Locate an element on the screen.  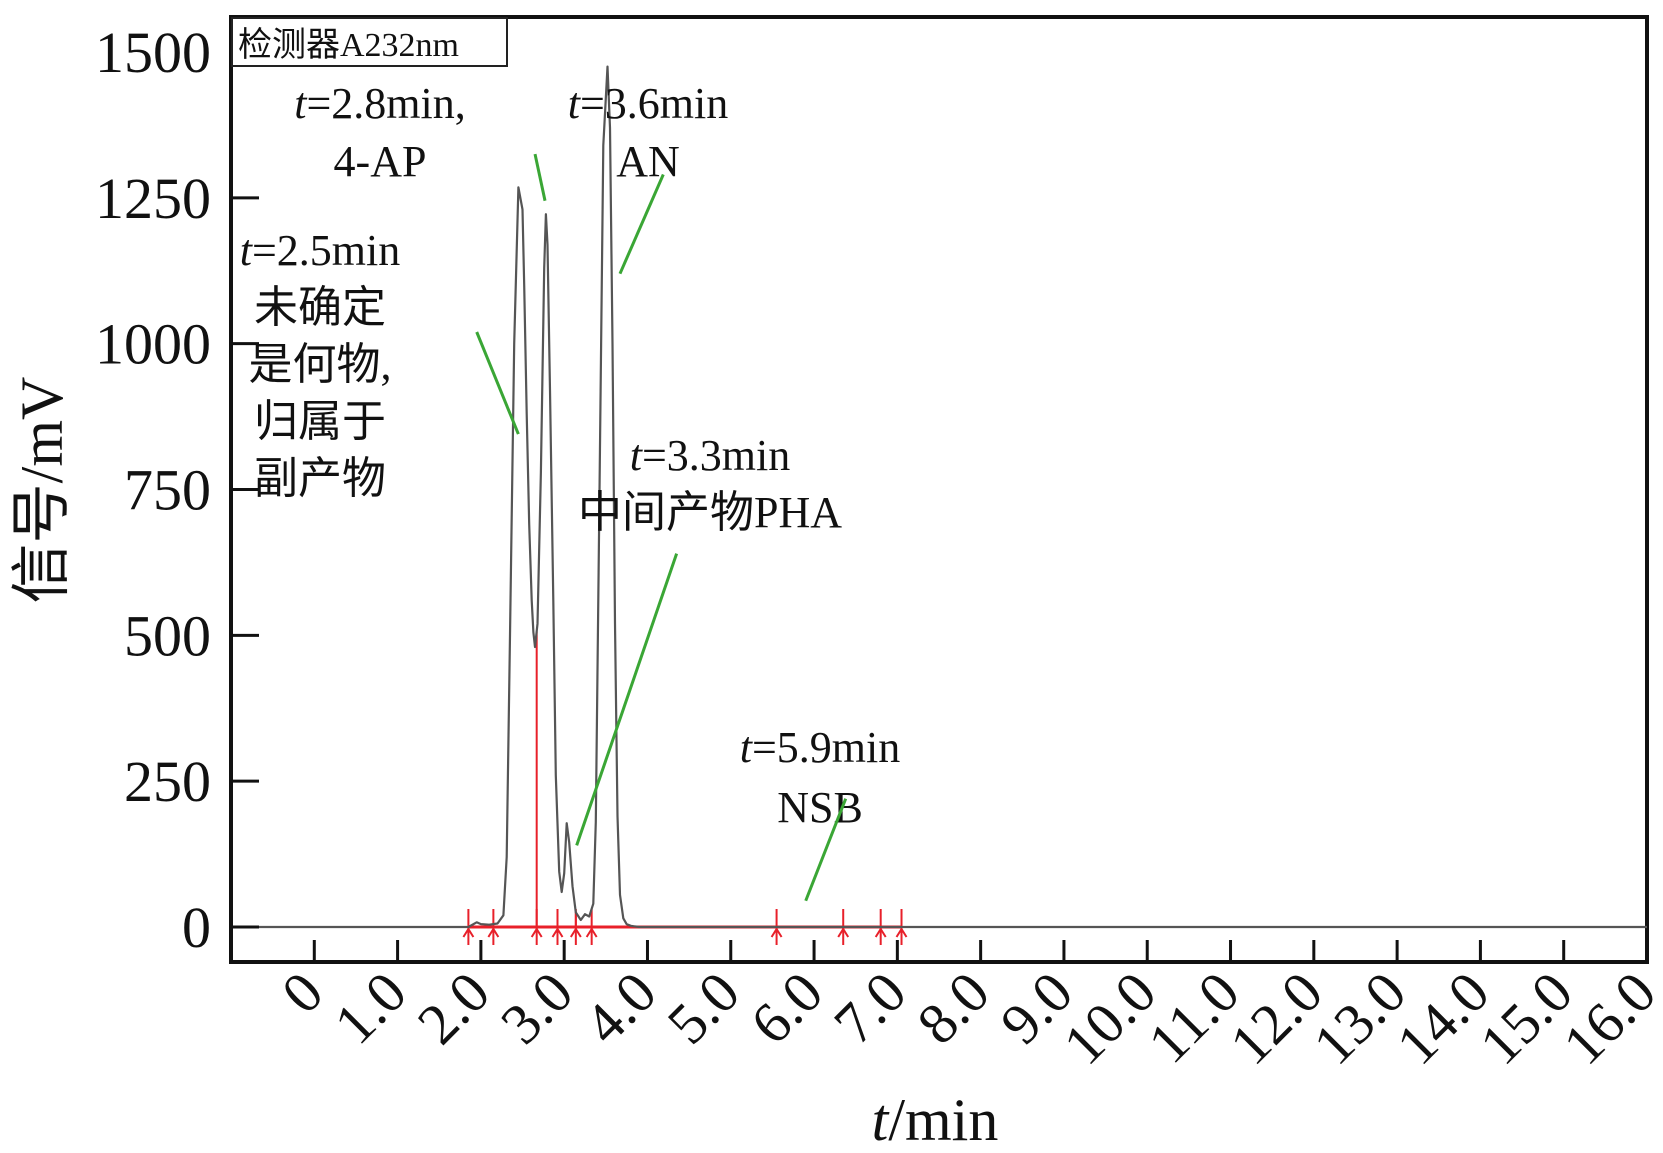
annotation-value: =2.5min is located at coordinates (326, 250).